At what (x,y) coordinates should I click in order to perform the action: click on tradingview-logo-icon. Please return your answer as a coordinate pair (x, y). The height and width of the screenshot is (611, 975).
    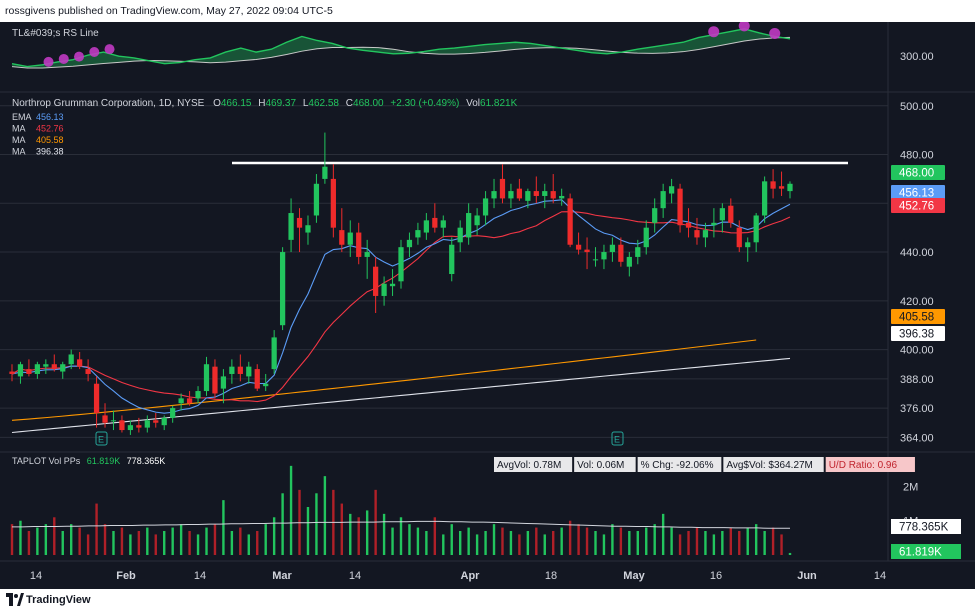
    Looking at the image, I should click on (15, 599).